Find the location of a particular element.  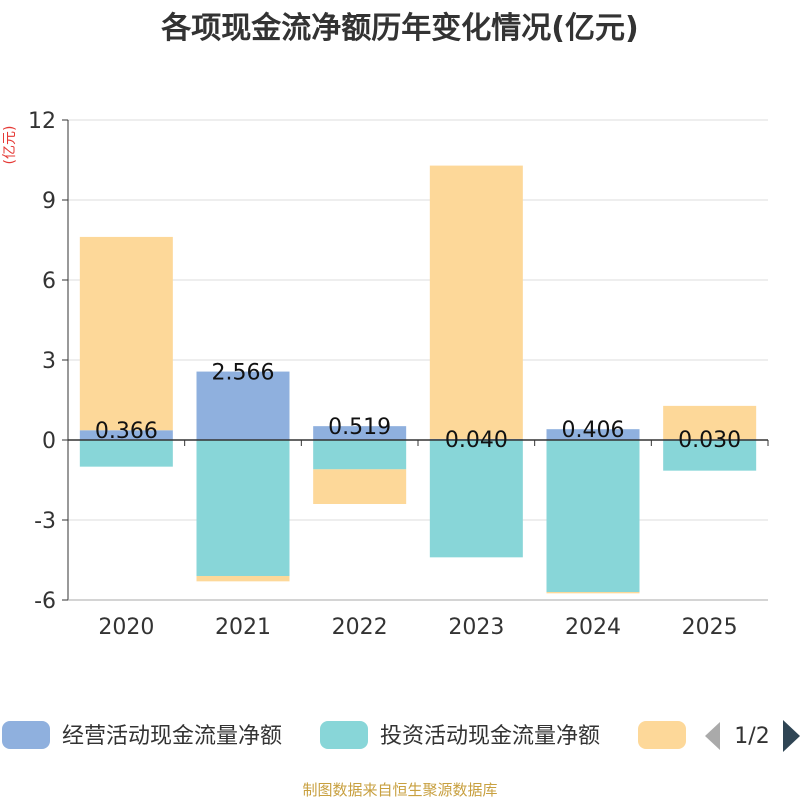

legend-page-indicator: 1/2 is located at coordinates (751, 736).